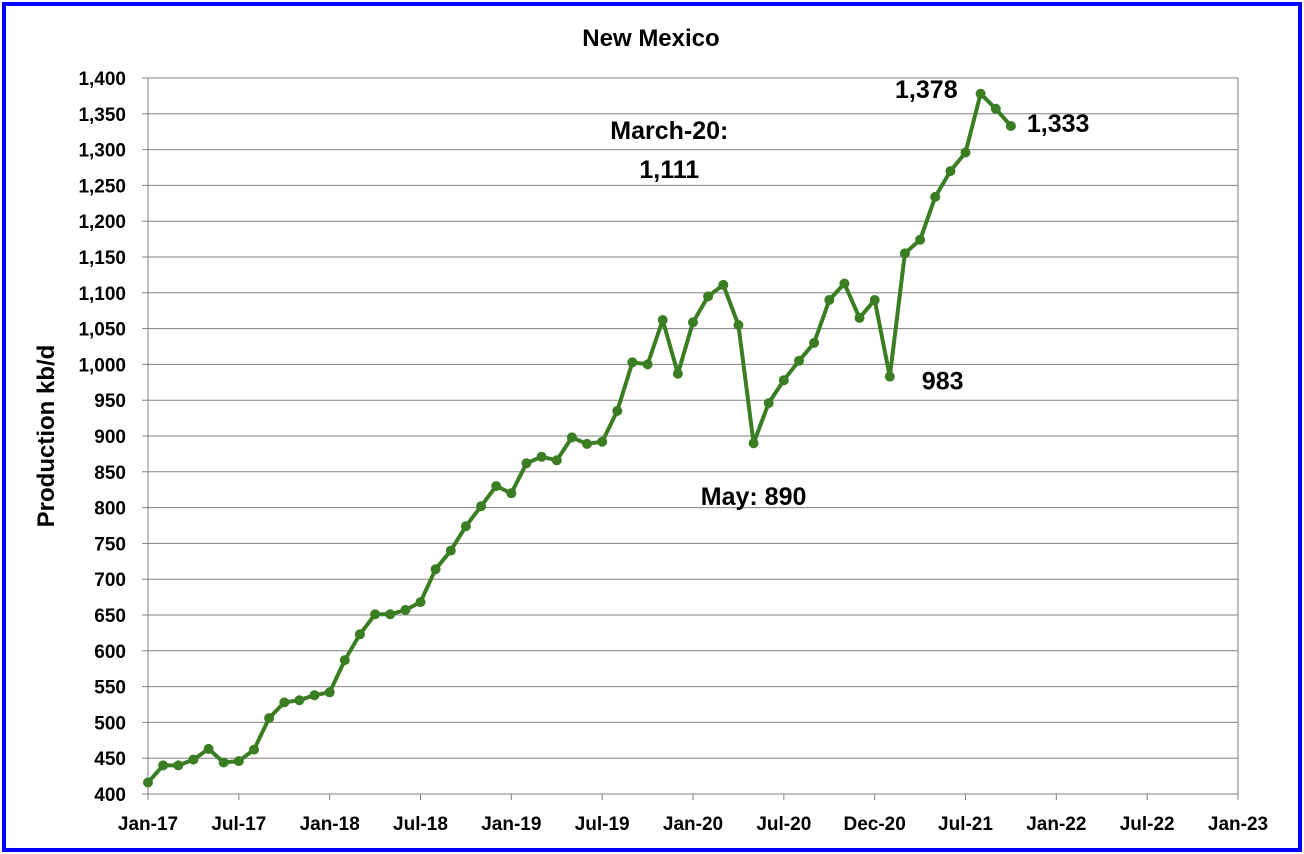 This screenshot has width=1304, height=854. I want to click on y-tick-label: 1,400, so click(102, 79).